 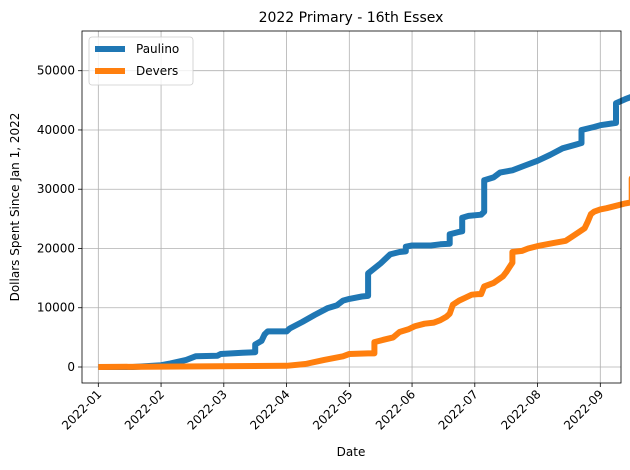 What do you see at coordinates (71, 367) in the screenshot?
I see `y-tick-label: 0` at bounding box center [71, 367].